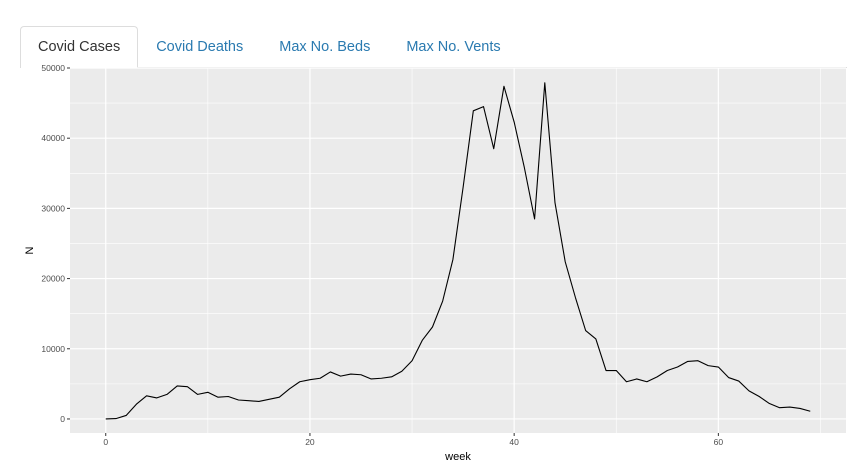 The image size is (857, 467). What do you see at coordinates (62, 419) in the screenshot?
I see `y-tick-label: 0` at bounding box center [62, 419].